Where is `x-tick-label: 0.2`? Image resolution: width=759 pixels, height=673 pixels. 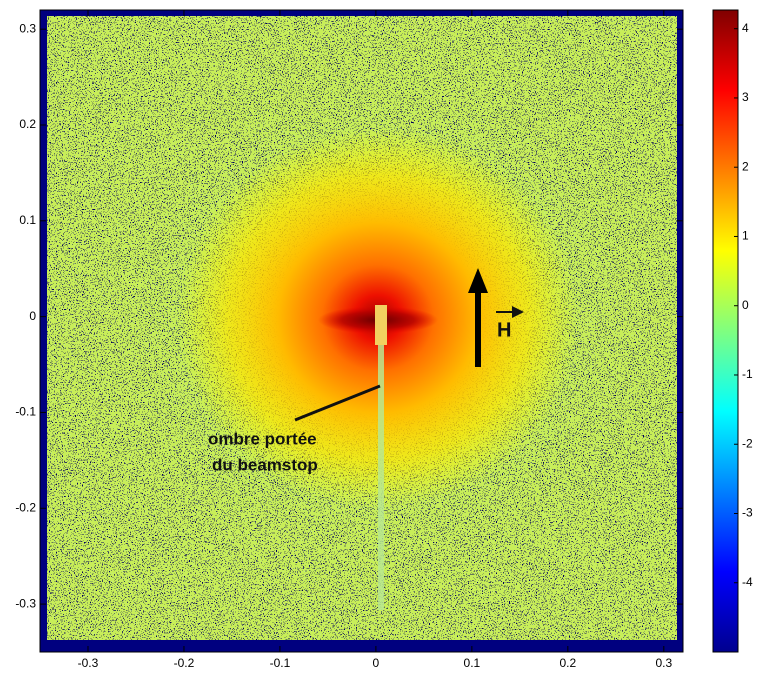
x-tick-label: 0.2 is located at coordinates (567, 663).